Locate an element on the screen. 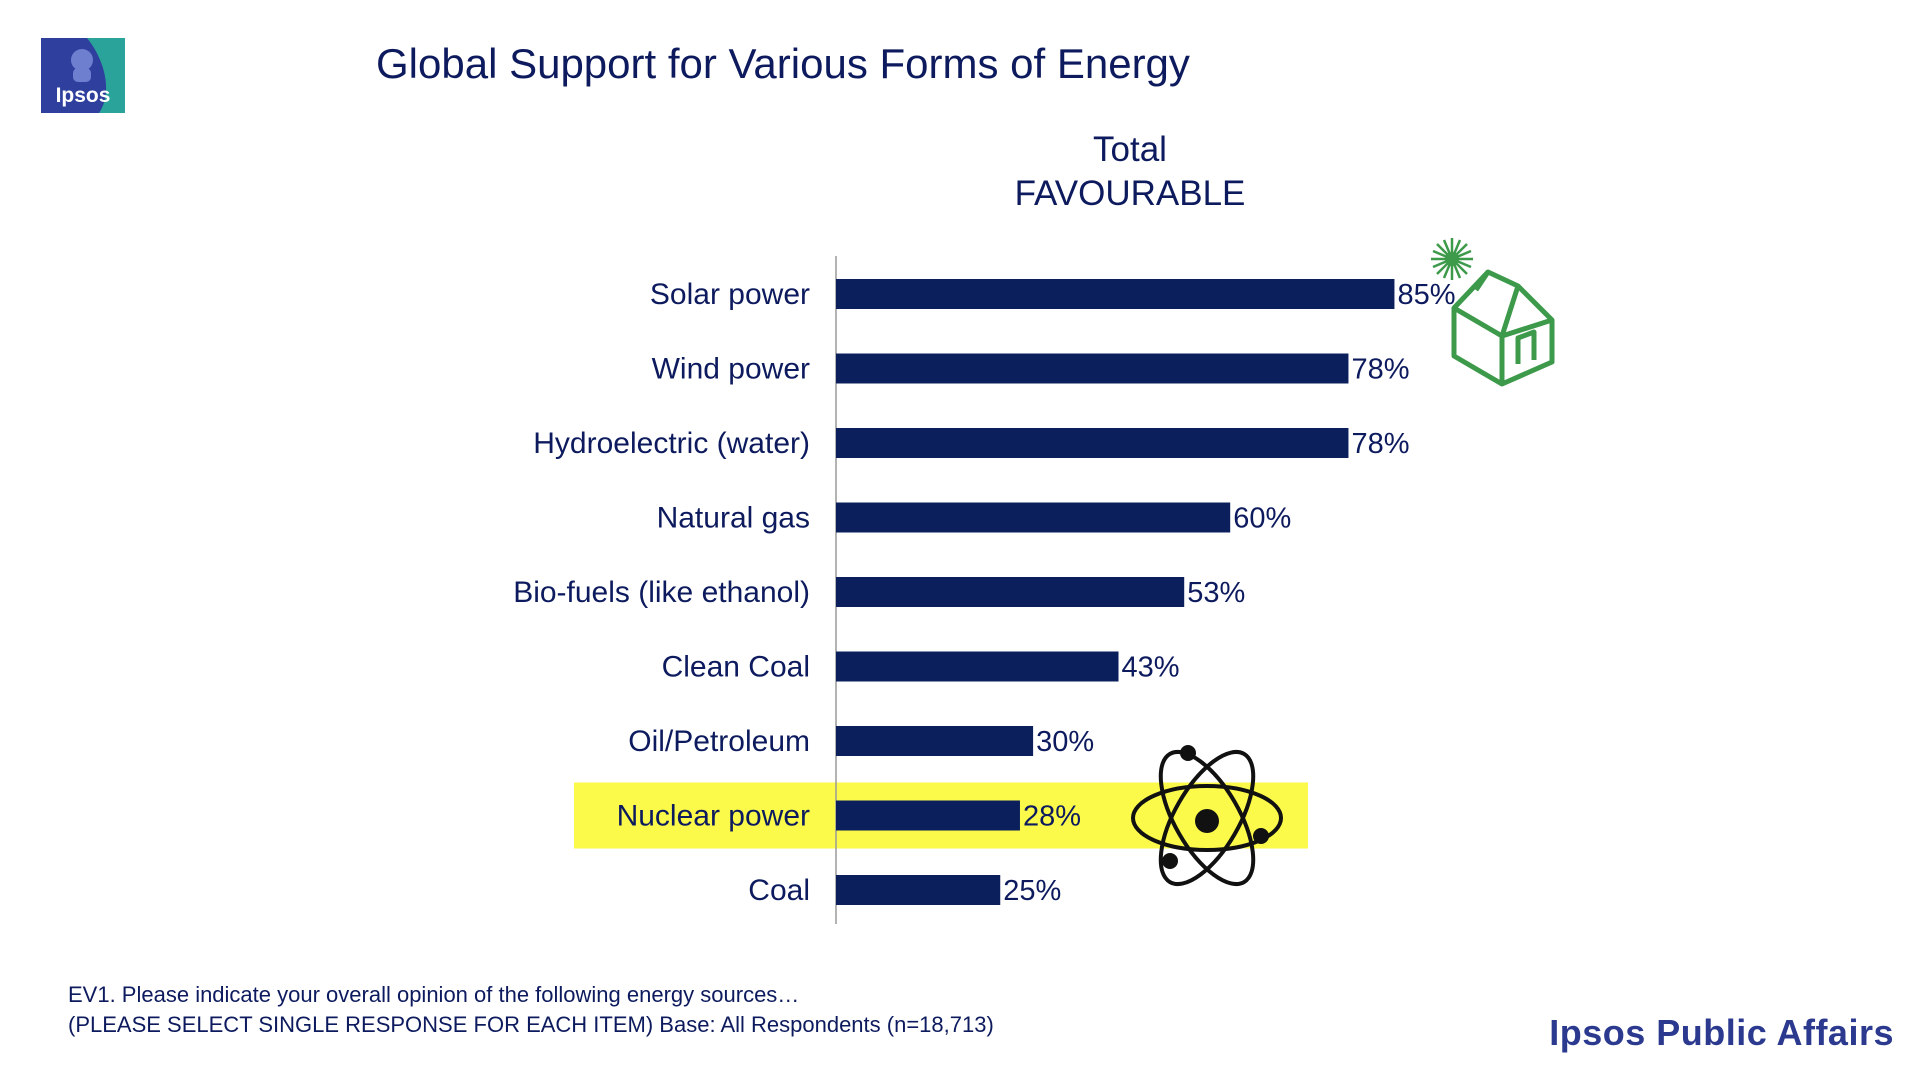  category-label: Hydroelectric (water) is located at coordinates (671, 443).